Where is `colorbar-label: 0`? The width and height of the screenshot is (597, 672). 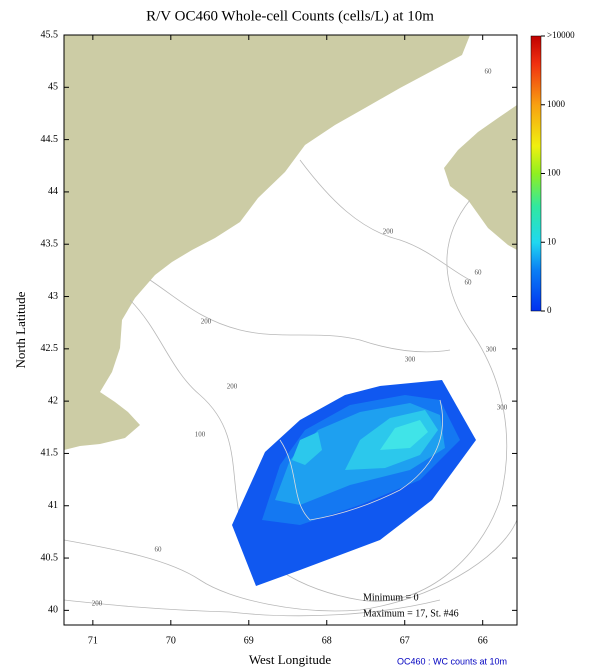
colorbar-label: 0 is located at coordinates (549, 310).